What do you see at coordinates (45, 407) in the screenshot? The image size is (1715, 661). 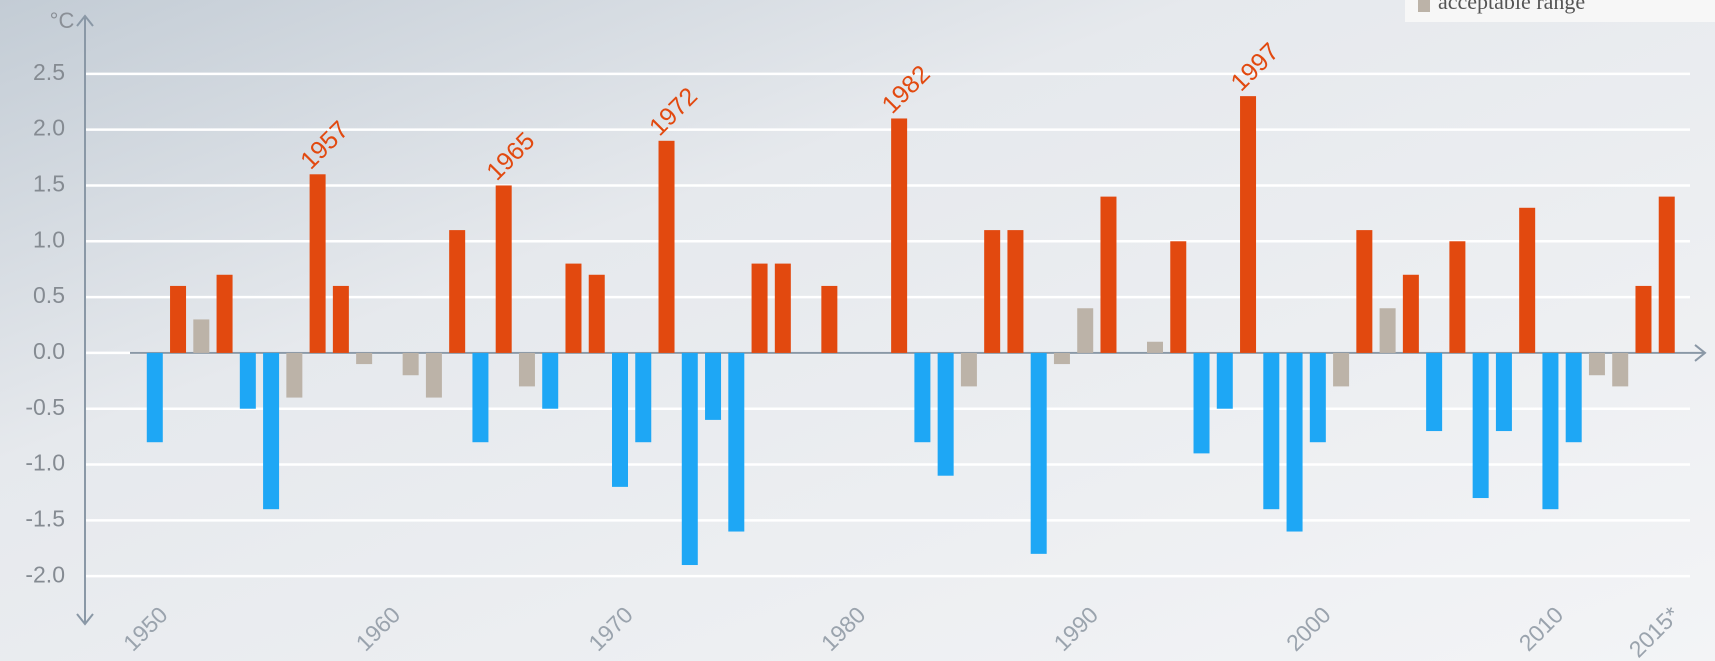 I see `y-tick-label: -0.5` at bounding box center [45, 407].